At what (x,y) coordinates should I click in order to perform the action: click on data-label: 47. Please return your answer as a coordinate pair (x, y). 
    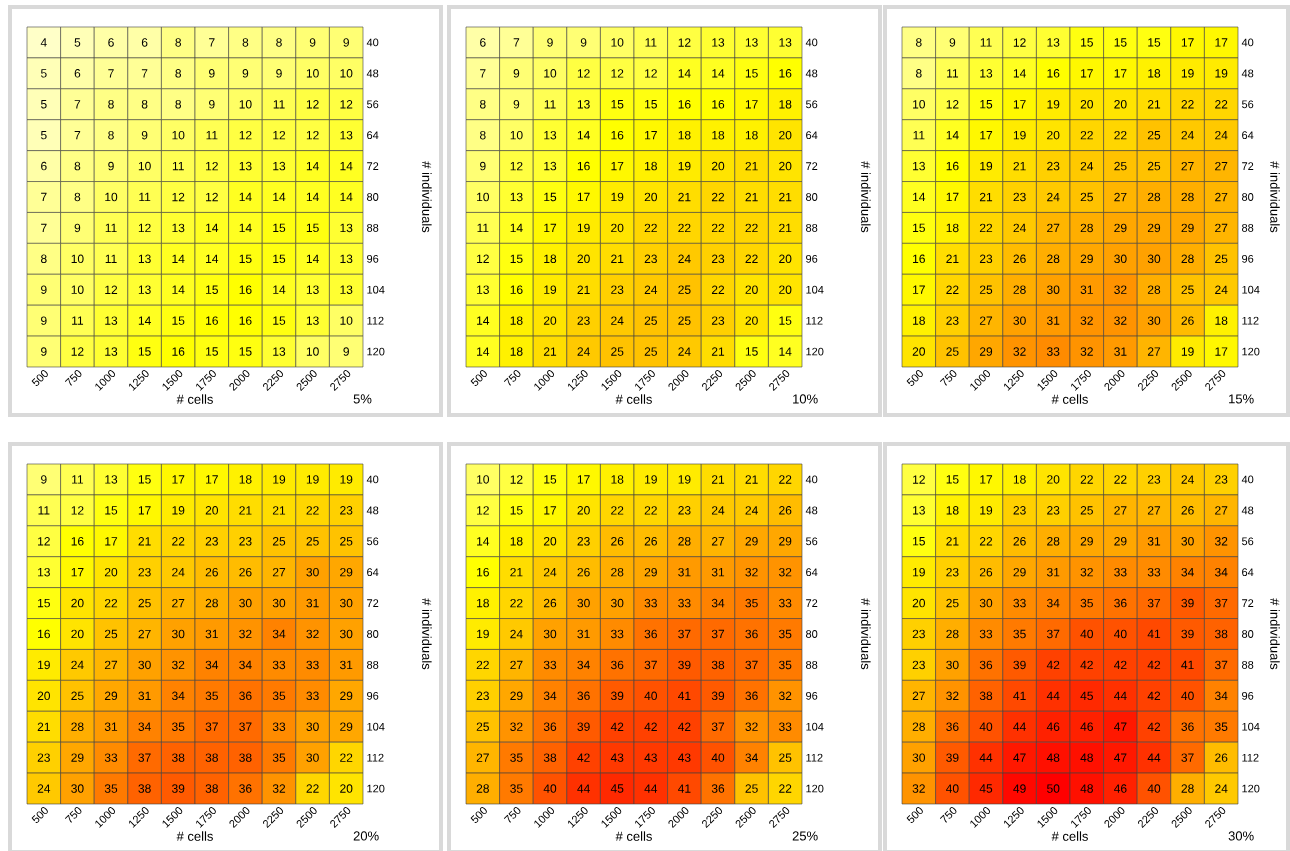
    Looking at the image, I should click on (1120, 726).